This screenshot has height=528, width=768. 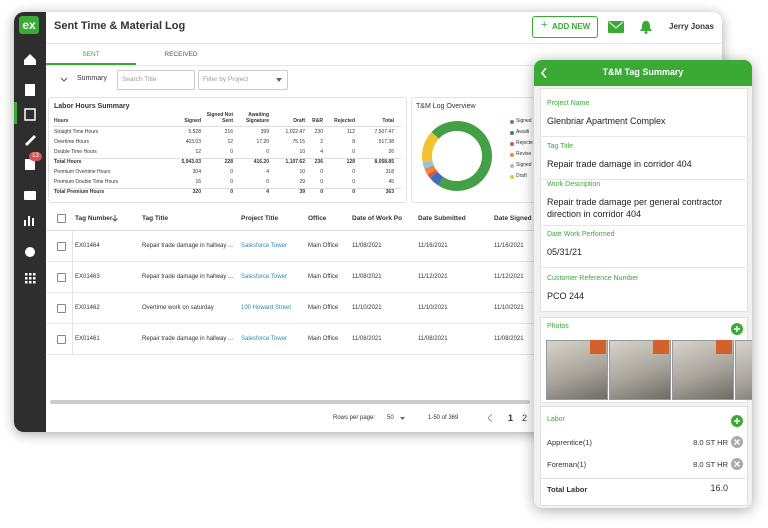 I want to click on add-plus: +, so click(x=544, y=25).